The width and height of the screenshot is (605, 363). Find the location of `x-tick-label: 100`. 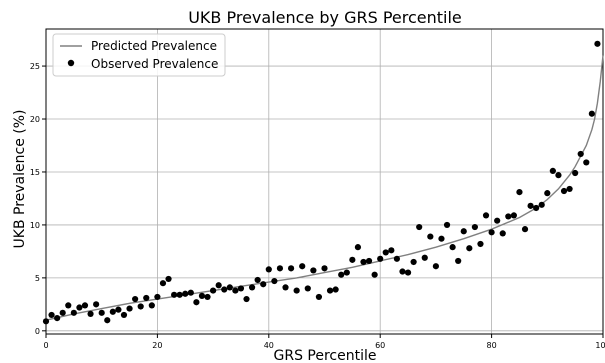

x-tick-label: 100 is located at coordinates (600, 345).